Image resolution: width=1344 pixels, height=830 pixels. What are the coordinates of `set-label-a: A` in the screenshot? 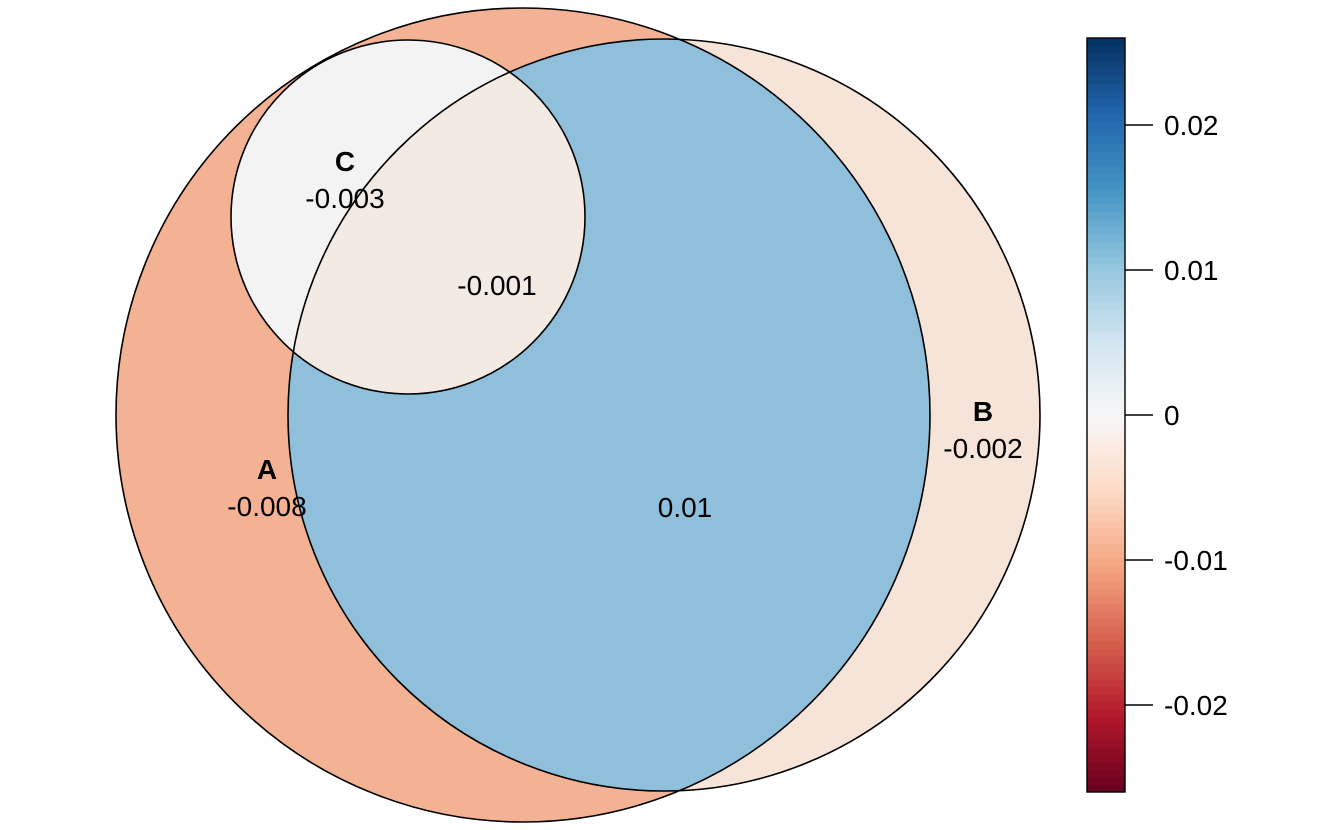 It's located at (267, 469).